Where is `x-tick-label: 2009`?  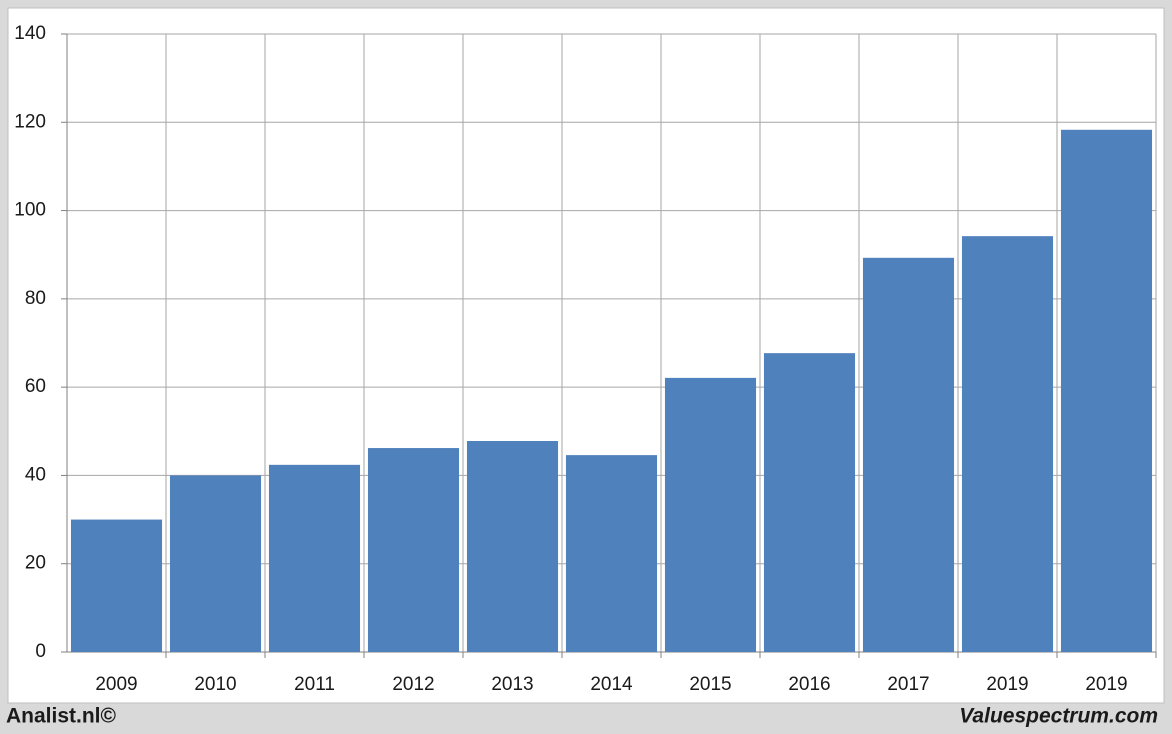
x-tick-label: 2009 is located at coordinates (116, 684).